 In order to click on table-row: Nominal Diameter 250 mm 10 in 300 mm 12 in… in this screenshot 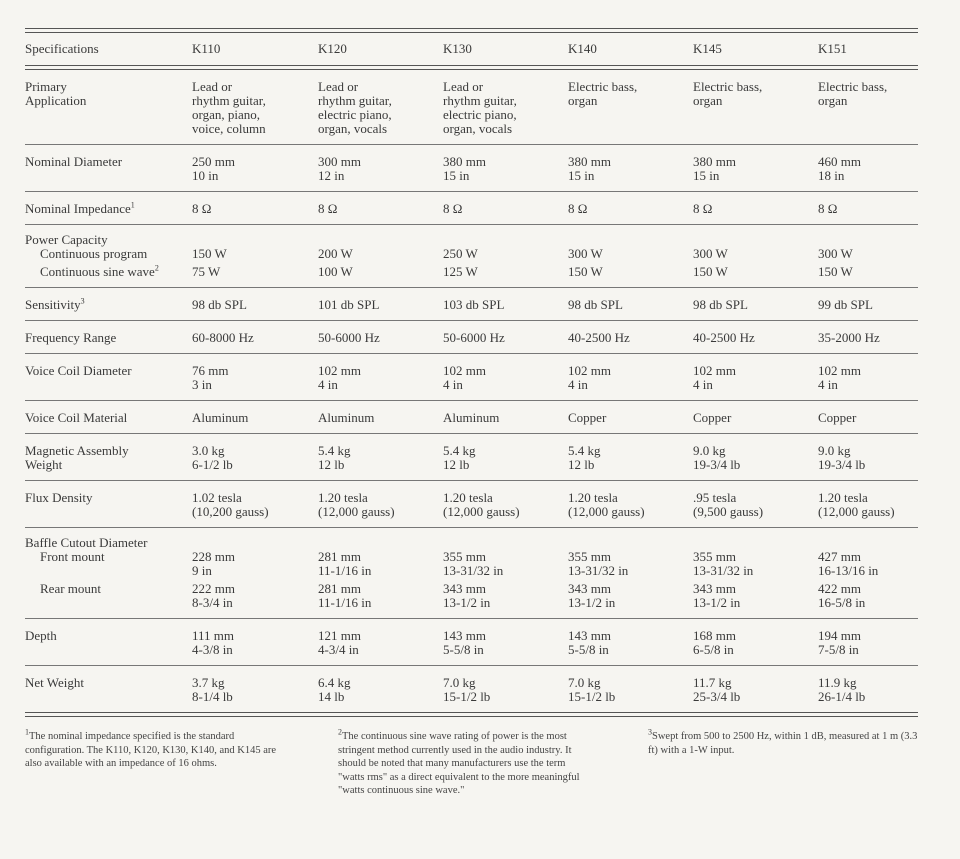, I will do `click(471, 168)`.